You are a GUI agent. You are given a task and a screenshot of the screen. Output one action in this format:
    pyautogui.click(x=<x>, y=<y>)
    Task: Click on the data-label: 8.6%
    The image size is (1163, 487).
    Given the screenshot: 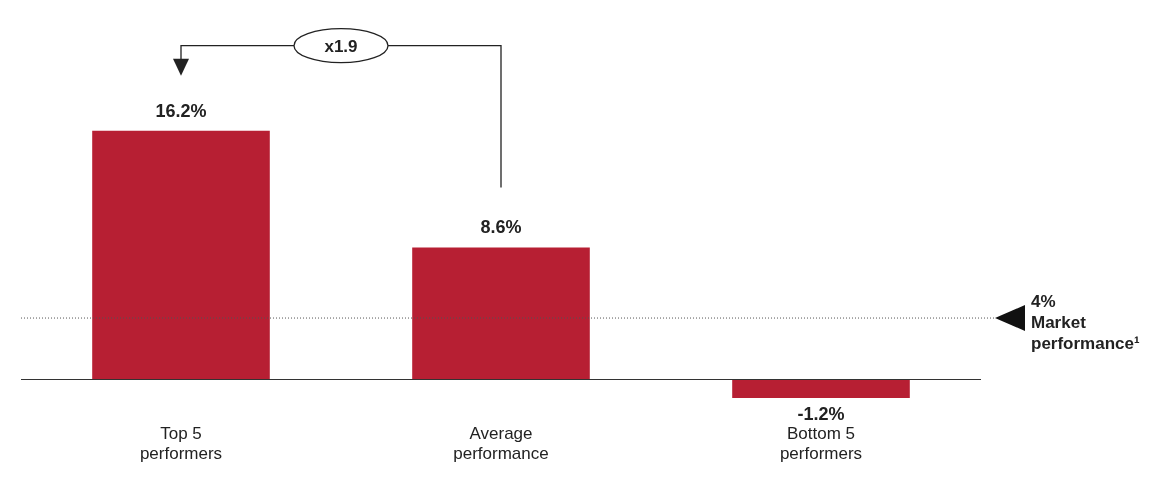 What is the action you would take?
    pyautogui.click(x=501, y=227)
    